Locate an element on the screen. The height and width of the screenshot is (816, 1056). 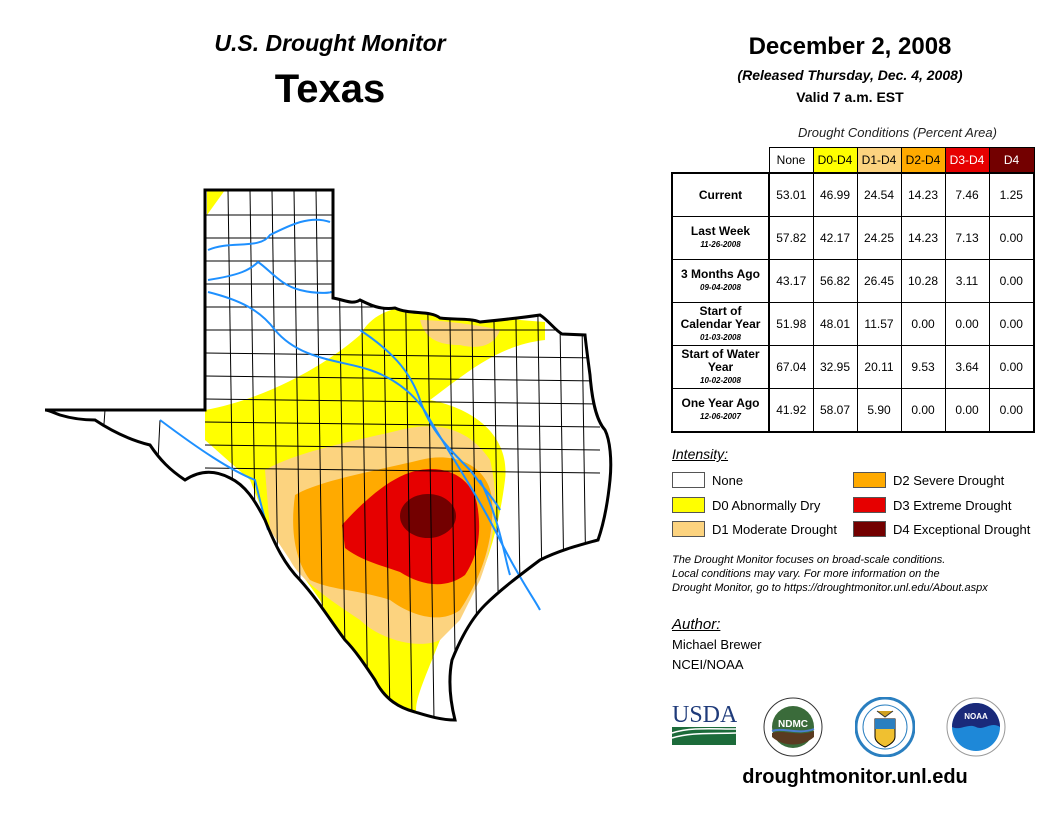
river-colorado is located at coordinates (430, 420).